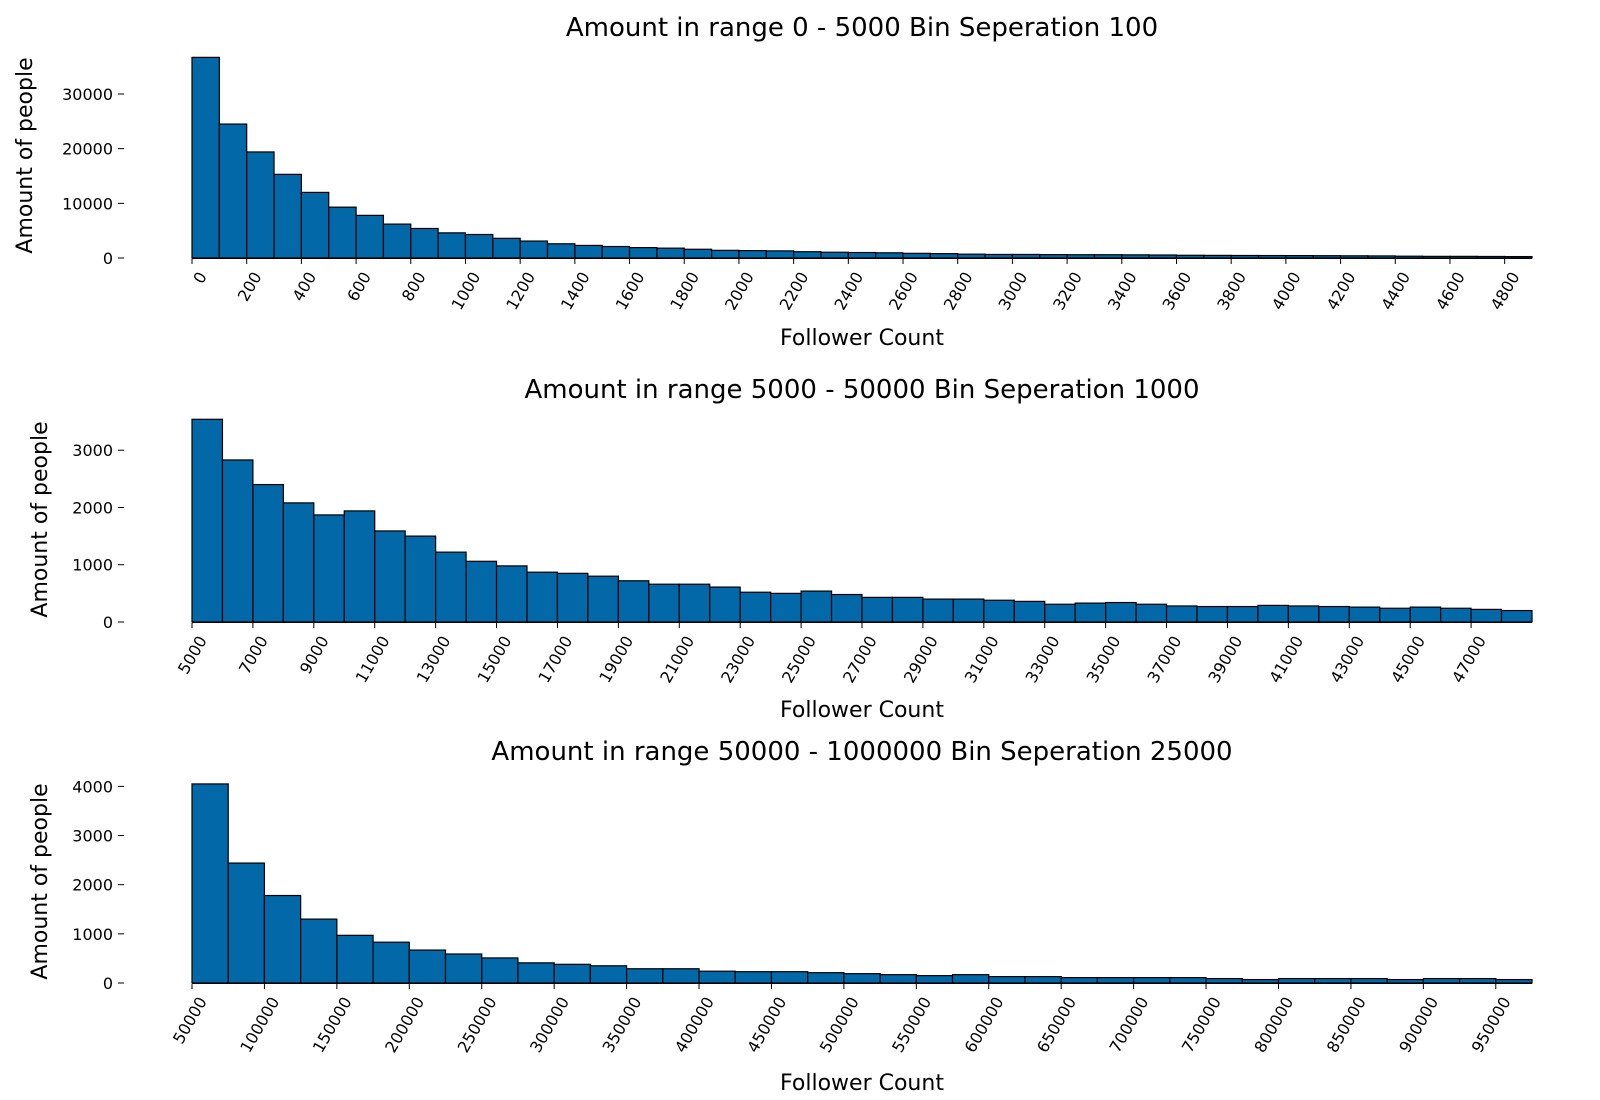 Image resolution: width=1600 pixels, height=1100 pixels. I want to click on x-tick-label: 850000, so click(1346, 1025).